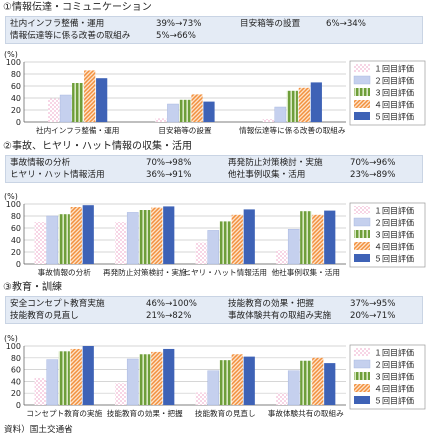 The height and width of the screenshot is (437, 428). I want to click on summary-value: 46%→100%, so click(171, 304).